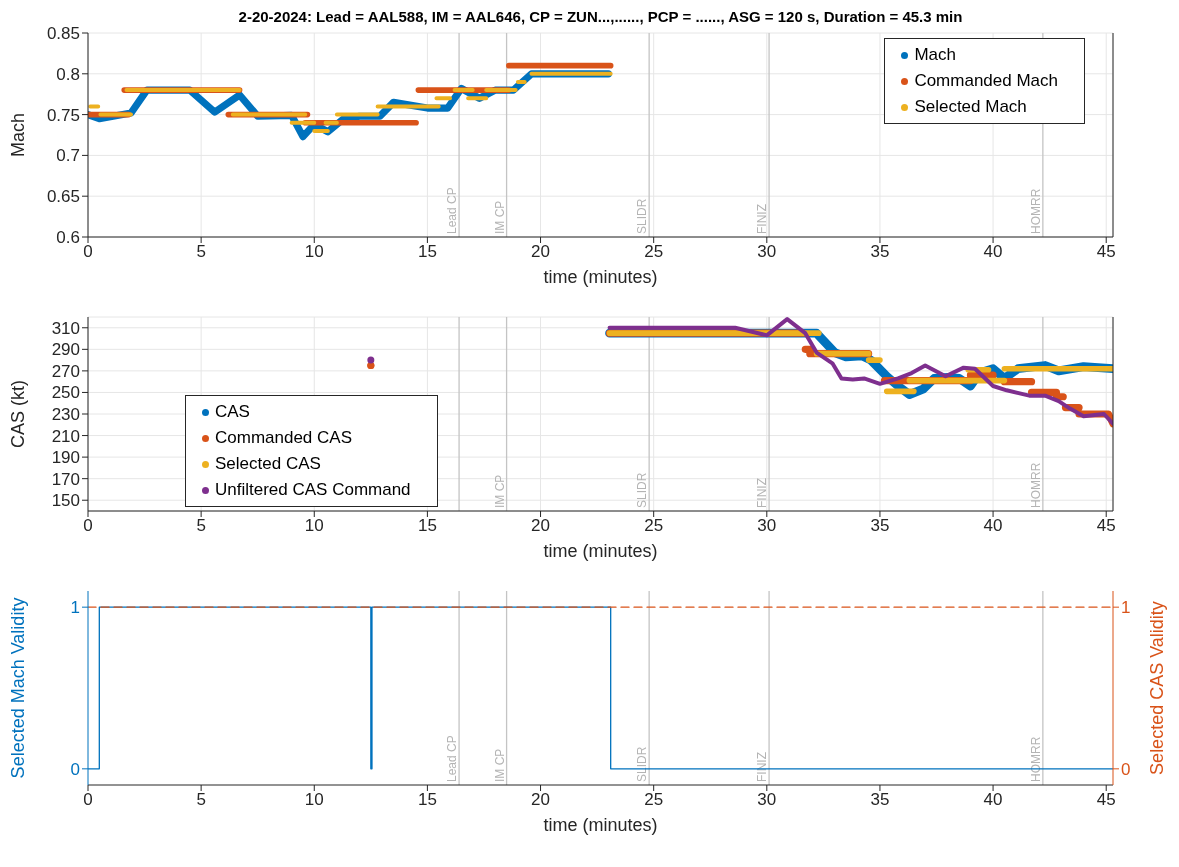 The width and height of the screenshot is (1179, 867). What do you see at coordinates (232, 411) in the screenshot?
I see `legend-label: CAS` at bounding box center [232, 411].